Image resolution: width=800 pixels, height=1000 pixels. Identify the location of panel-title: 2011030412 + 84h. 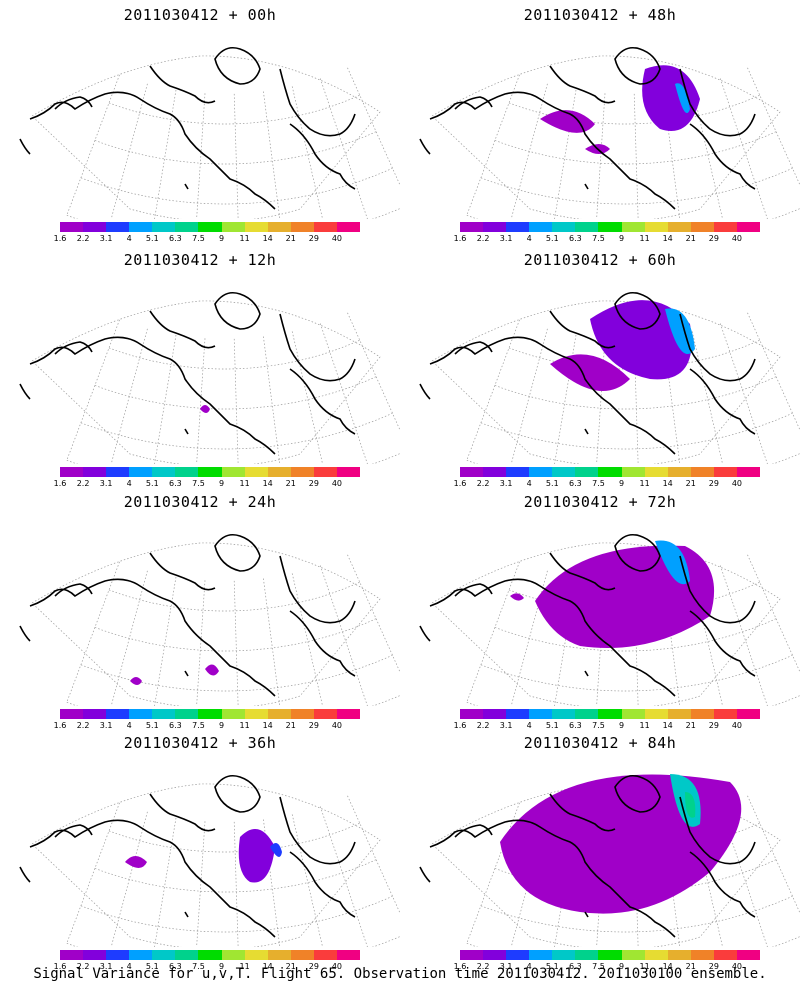
(600, 743).